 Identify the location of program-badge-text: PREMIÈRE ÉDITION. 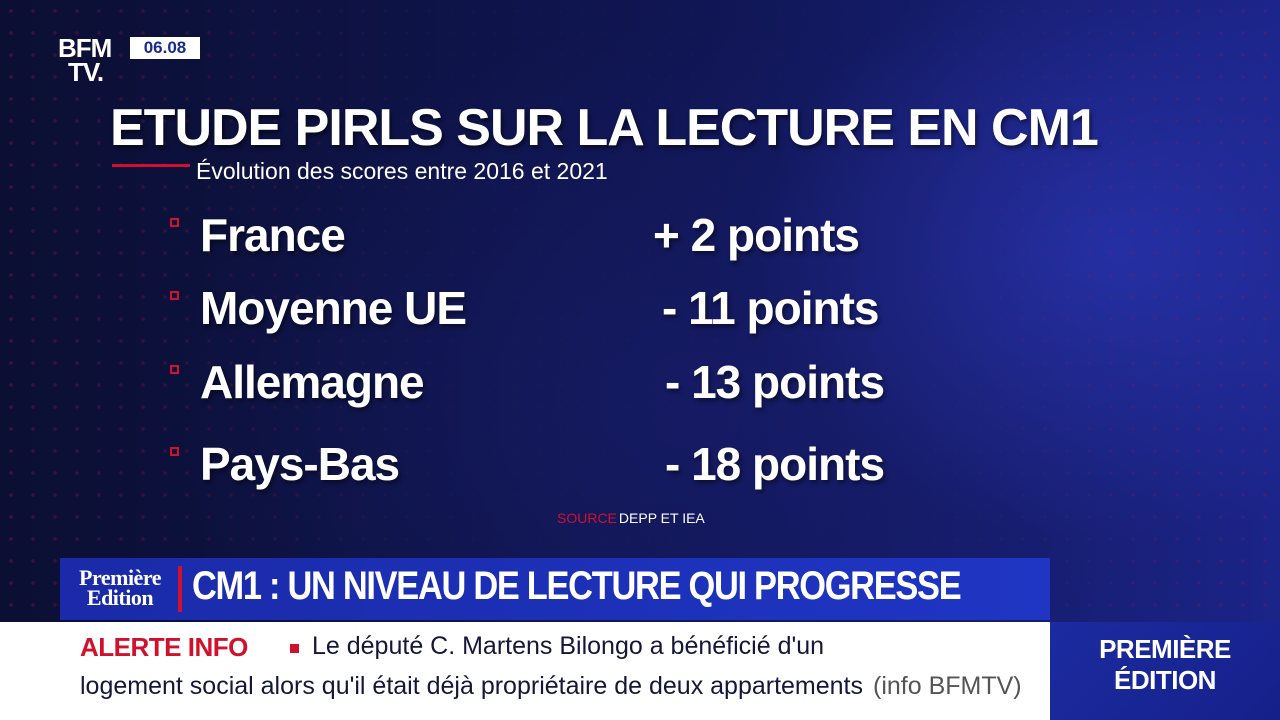
(1165, 665).